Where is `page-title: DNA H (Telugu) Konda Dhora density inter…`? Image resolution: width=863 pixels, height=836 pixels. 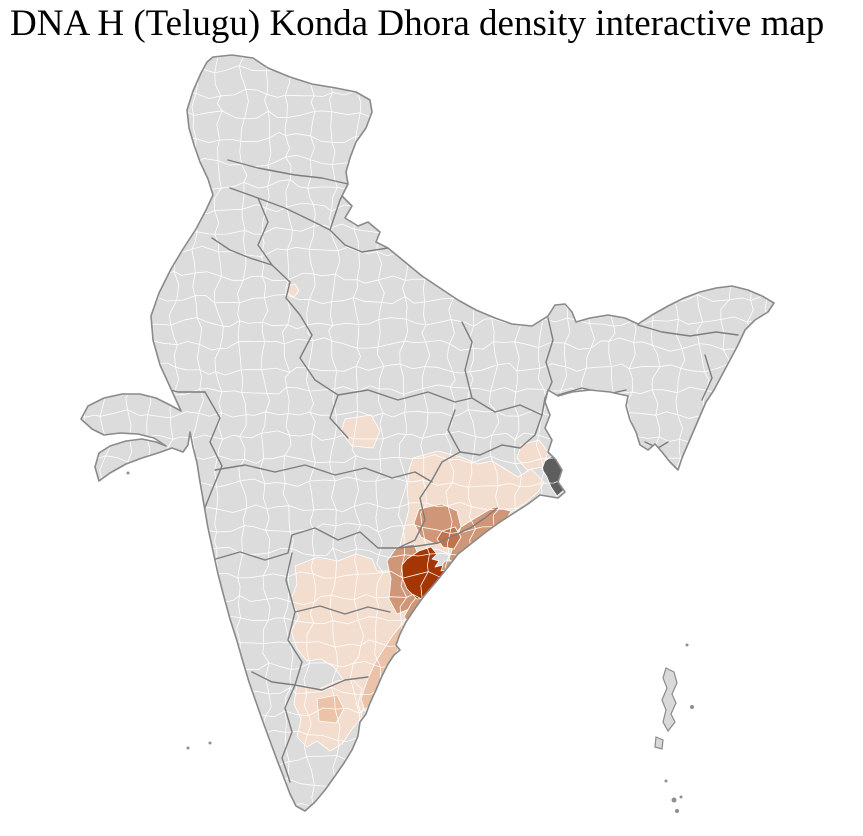 page-title: DNA H (Telugu) Konda Dhora density inter… is located at coordinates (417, 23).